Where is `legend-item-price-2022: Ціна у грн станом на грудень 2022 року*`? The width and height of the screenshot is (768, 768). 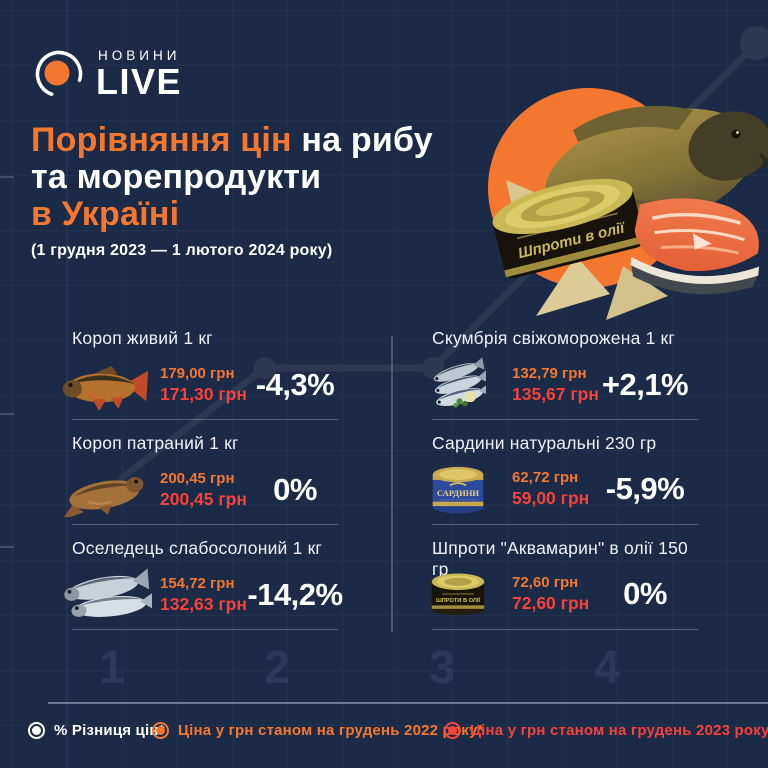
legend-item-price-2022: Ціна у грн станом на грудень 2022 року* is located at coordinates (318, 730).